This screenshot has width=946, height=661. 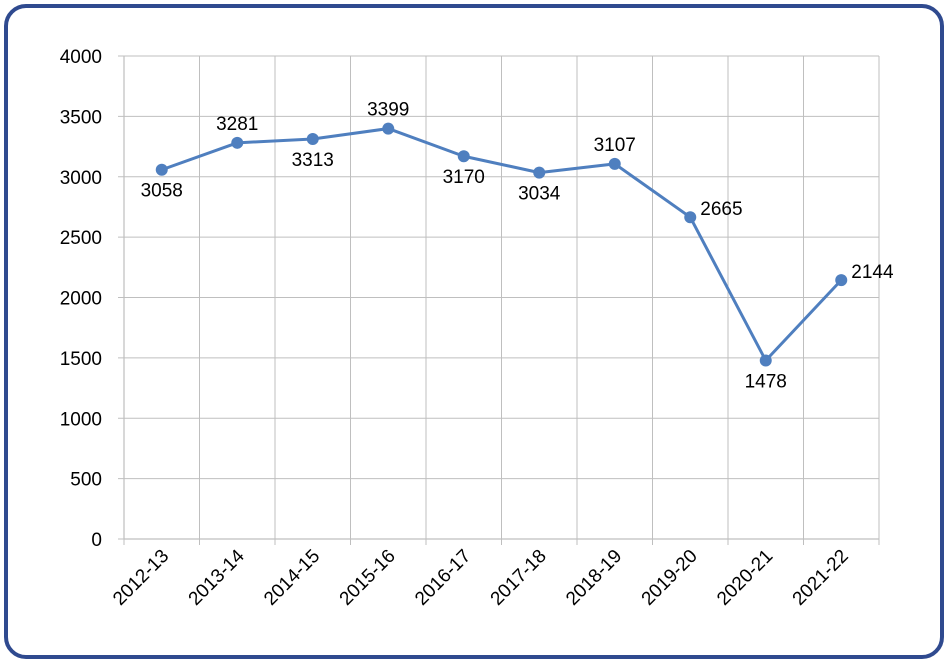 What do you see at coordinates (872, 272) in the screenshot?
I see `data-label: 2144` at bounding box center [872, 272].